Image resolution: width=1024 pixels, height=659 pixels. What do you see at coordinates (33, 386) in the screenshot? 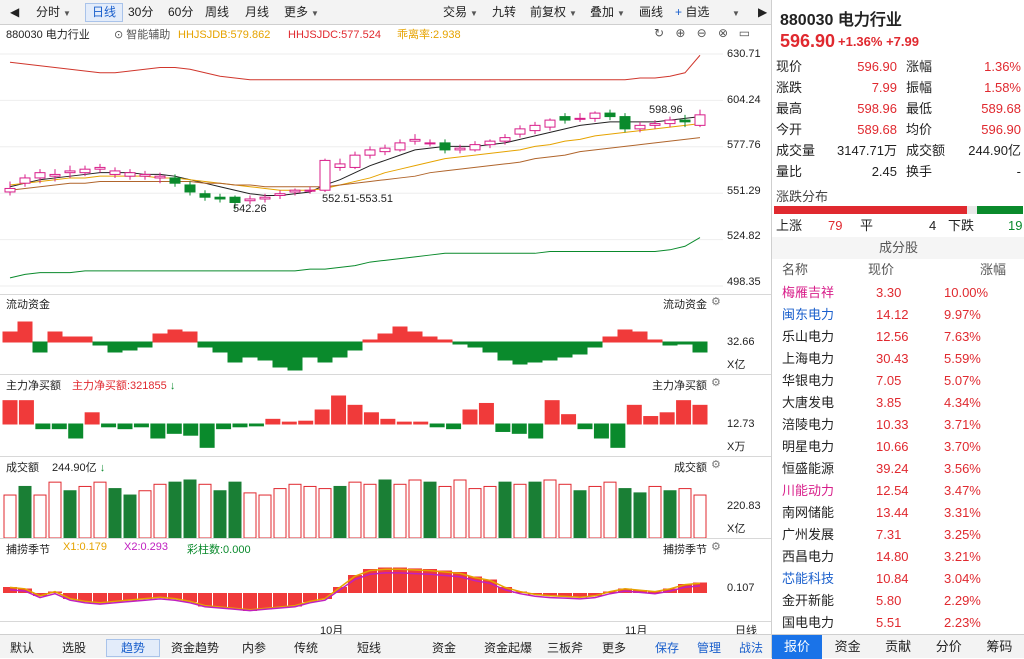
I see `main-net-title: 主力净买额` at bounding box center [33, 386].